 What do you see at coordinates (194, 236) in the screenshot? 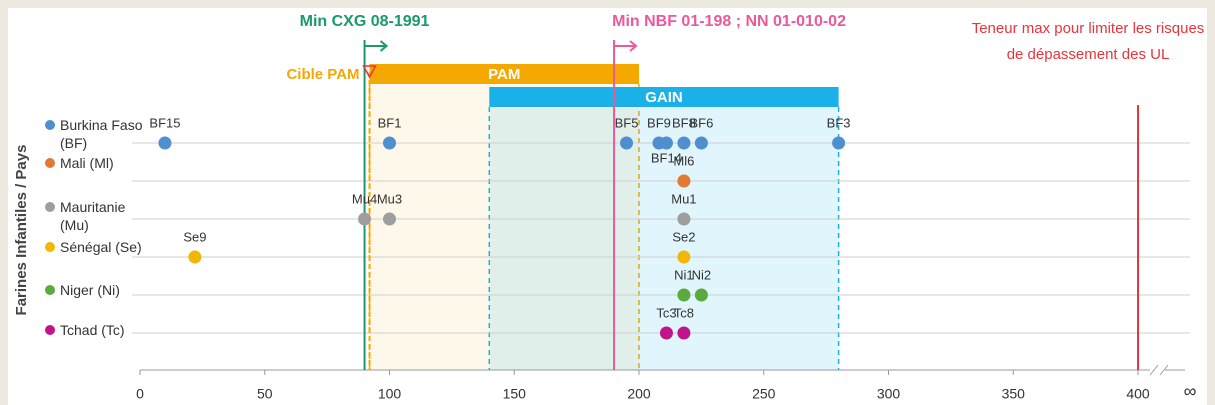
I see `point-label: Se9` at bounding box center [194, 236].